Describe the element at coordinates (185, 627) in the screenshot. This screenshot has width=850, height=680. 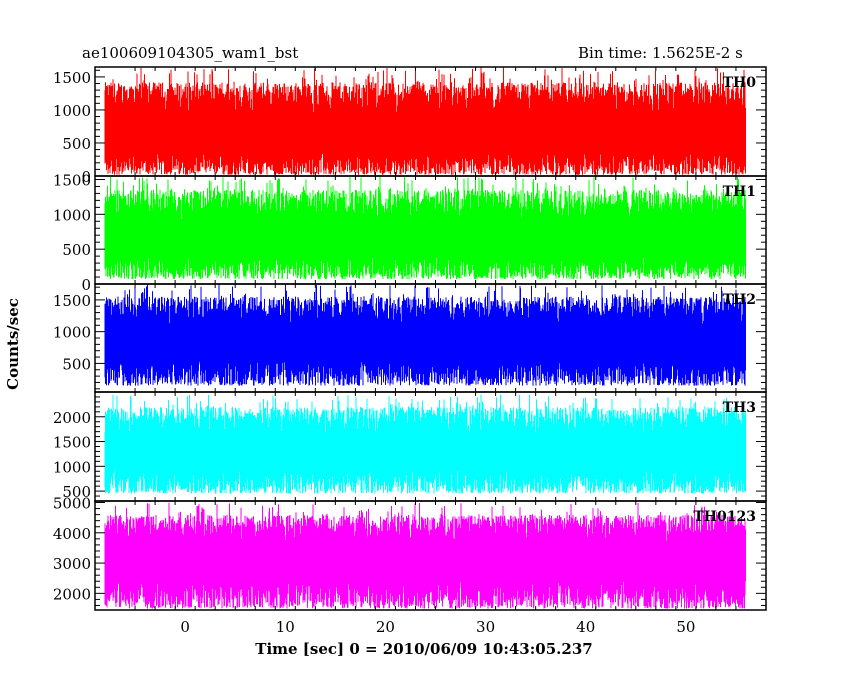
I see `x-tick-label: 0` at that location.